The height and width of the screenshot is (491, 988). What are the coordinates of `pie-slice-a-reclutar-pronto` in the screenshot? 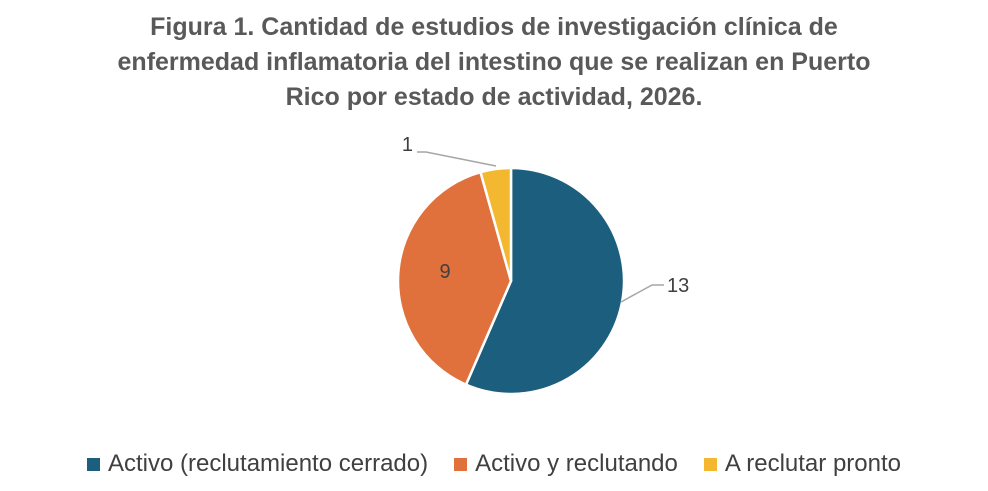 It's located at (496, 224).